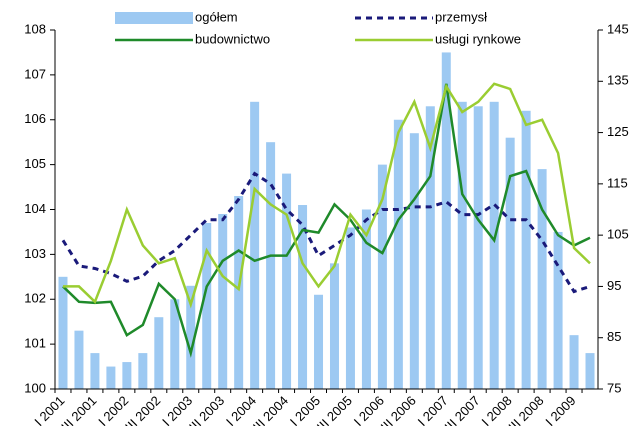 The height and width of the screenshot is (426, 643). I want to click on y2-tick-label: 125, so click(618, 131).